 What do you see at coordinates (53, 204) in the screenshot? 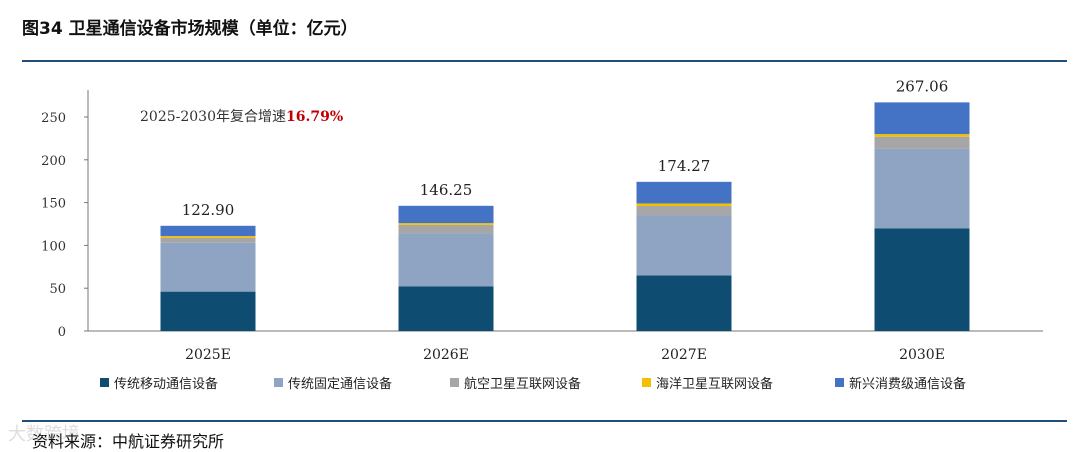
I see `y-tick-label: 150` at bounding box center [53, 204].